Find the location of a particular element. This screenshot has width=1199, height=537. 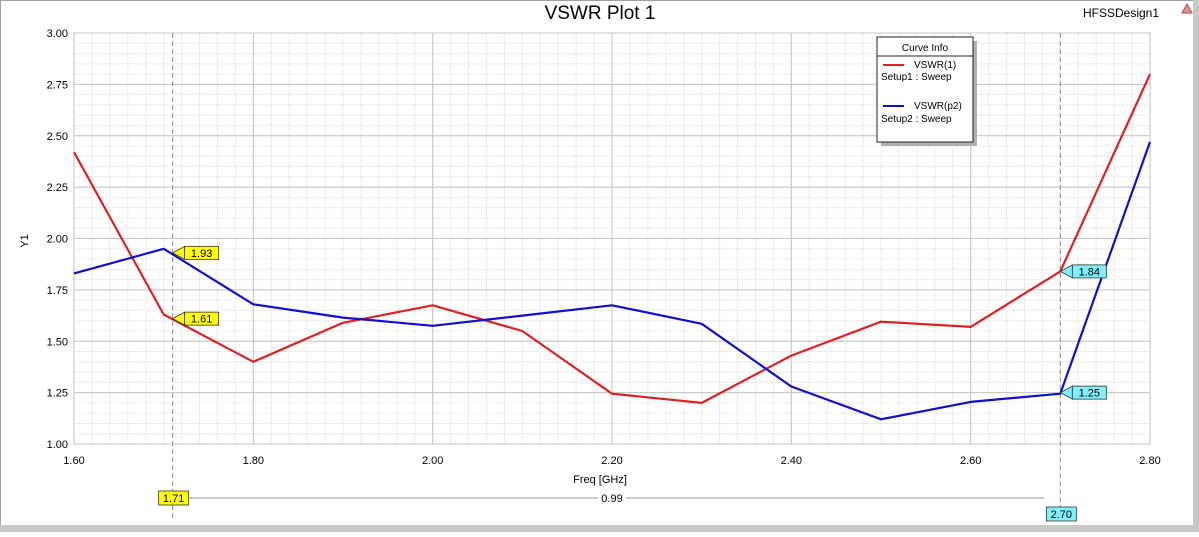

x-tick-label: 2.80 is located at coordinates (1149, 461).